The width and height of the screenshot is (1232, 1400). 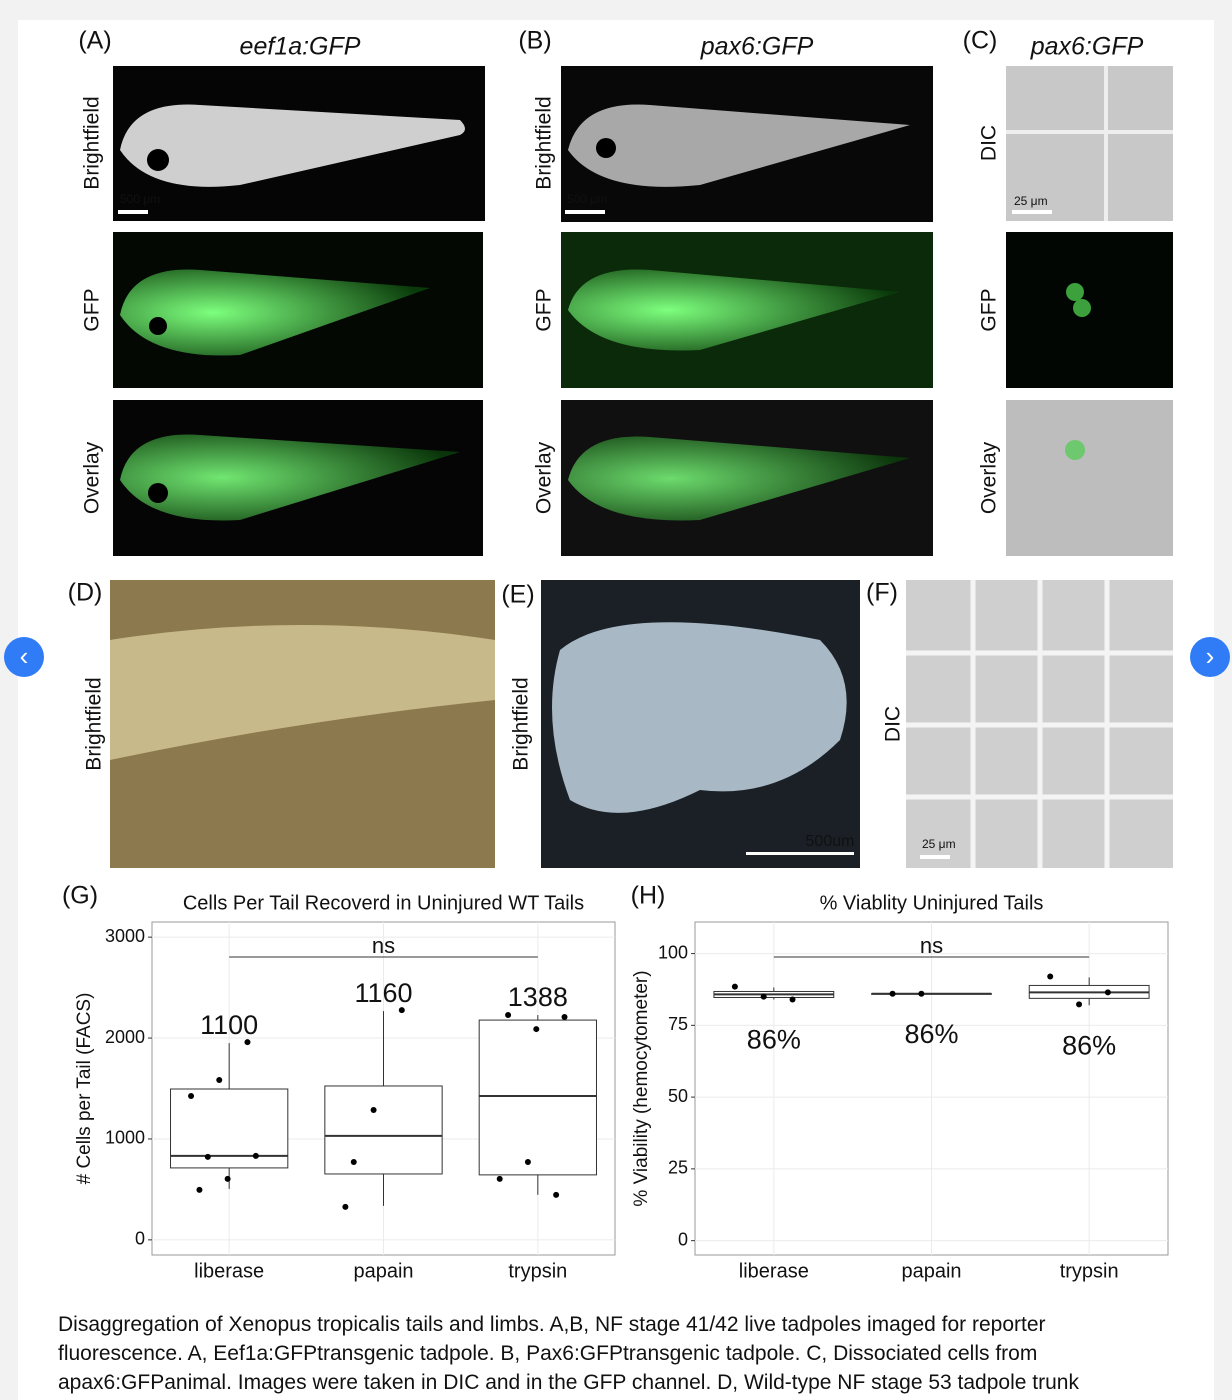 I want to click on panel-label: (C), so click(x=980, y=41).